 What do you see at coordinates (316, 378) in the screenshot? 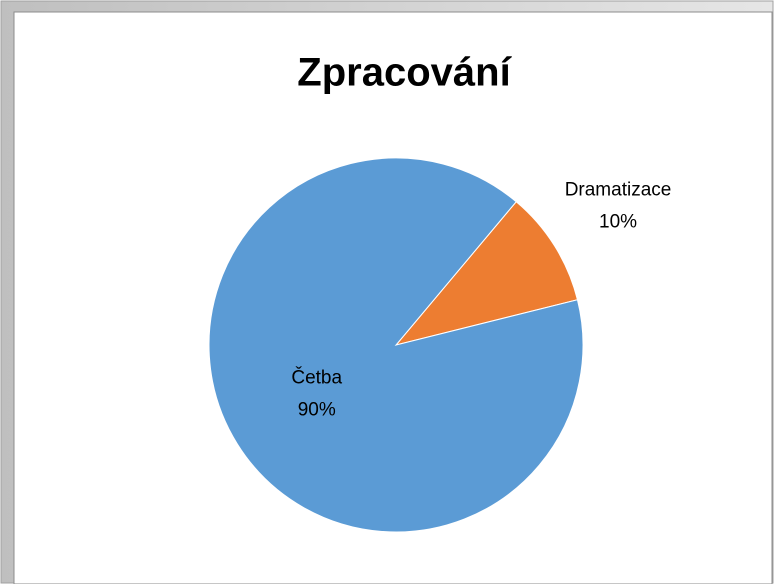
I see `slice-category-label: Četba` at bounding box center [316, 378].